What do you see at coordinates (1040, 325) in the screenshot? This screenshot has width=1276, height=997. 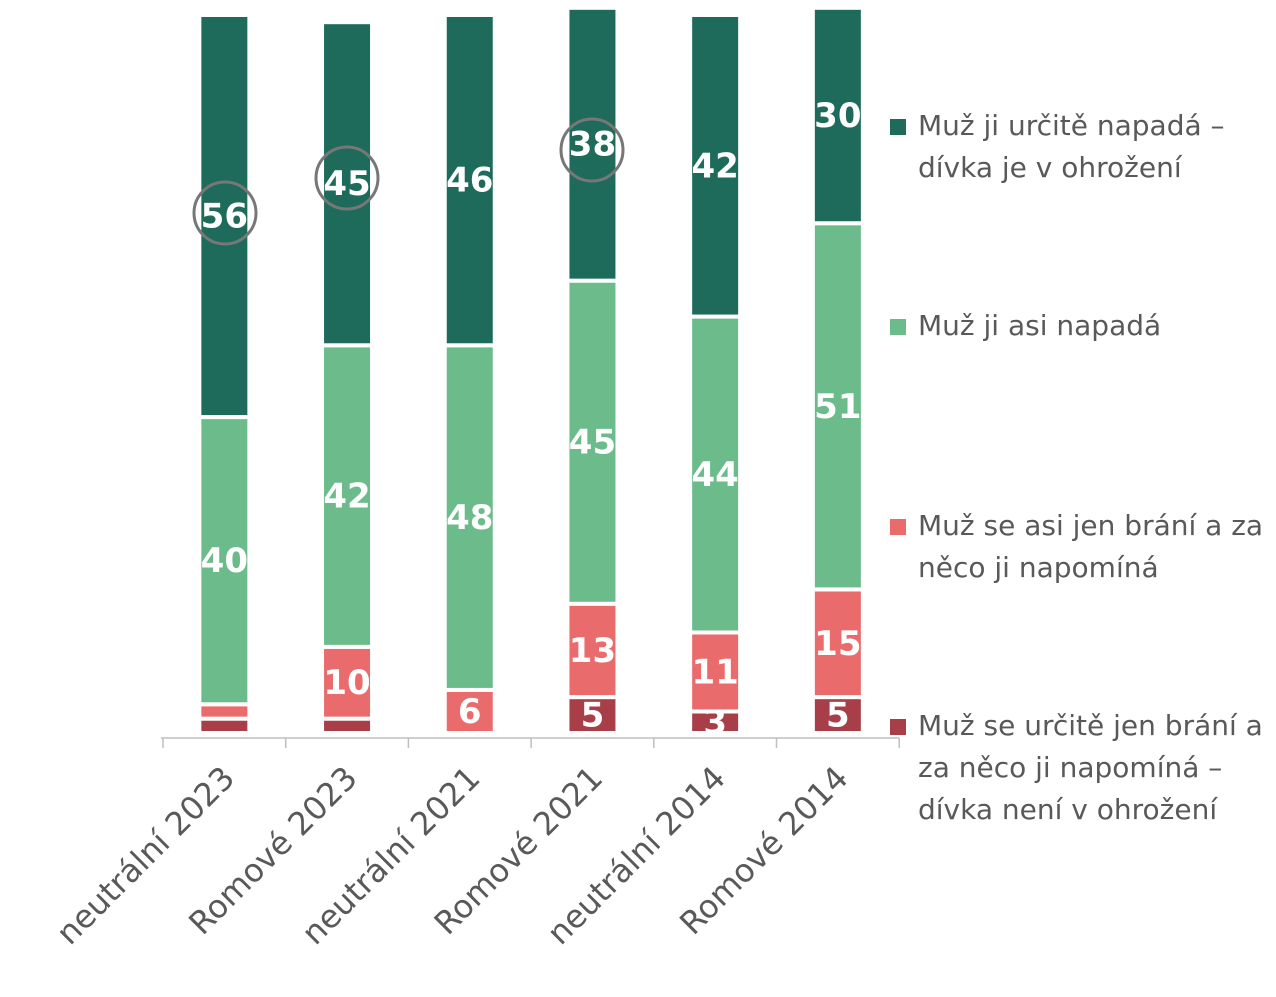 I see `legend-label: Muž ji asi napadá` at bounding box center [1040, 325].